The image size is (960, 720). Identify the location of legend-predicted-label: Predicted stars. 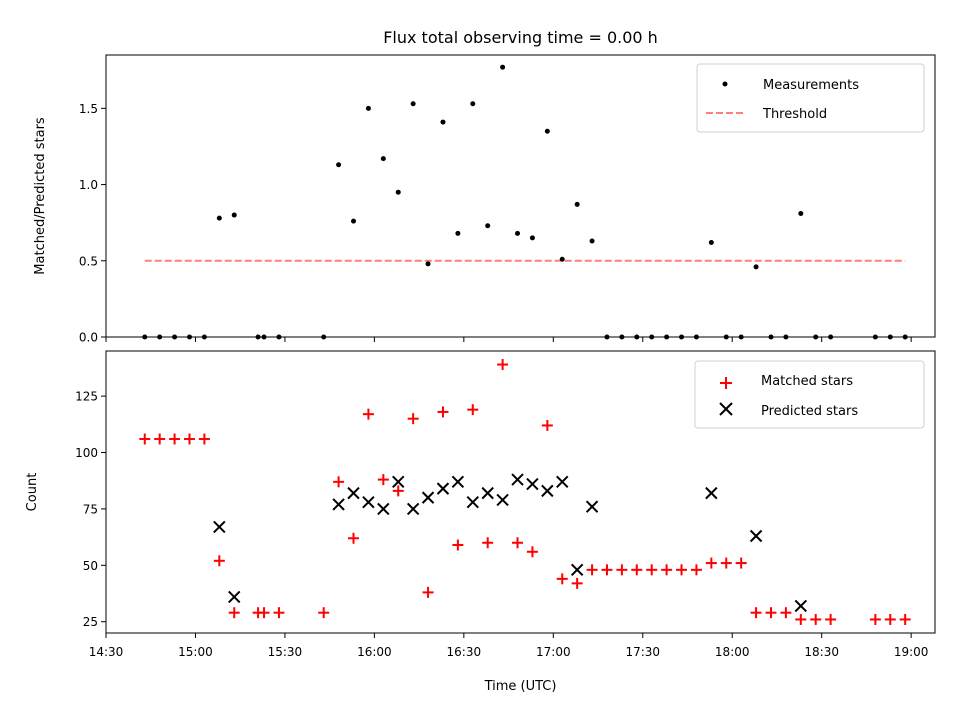
(809, 411).